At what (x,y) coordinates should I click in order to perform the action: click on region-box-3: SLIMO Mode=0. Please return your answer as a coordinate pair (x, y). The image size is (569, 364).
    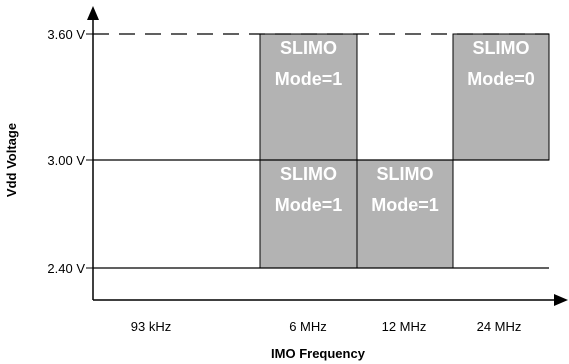
    Looking at the image, I should click on (501, 97).